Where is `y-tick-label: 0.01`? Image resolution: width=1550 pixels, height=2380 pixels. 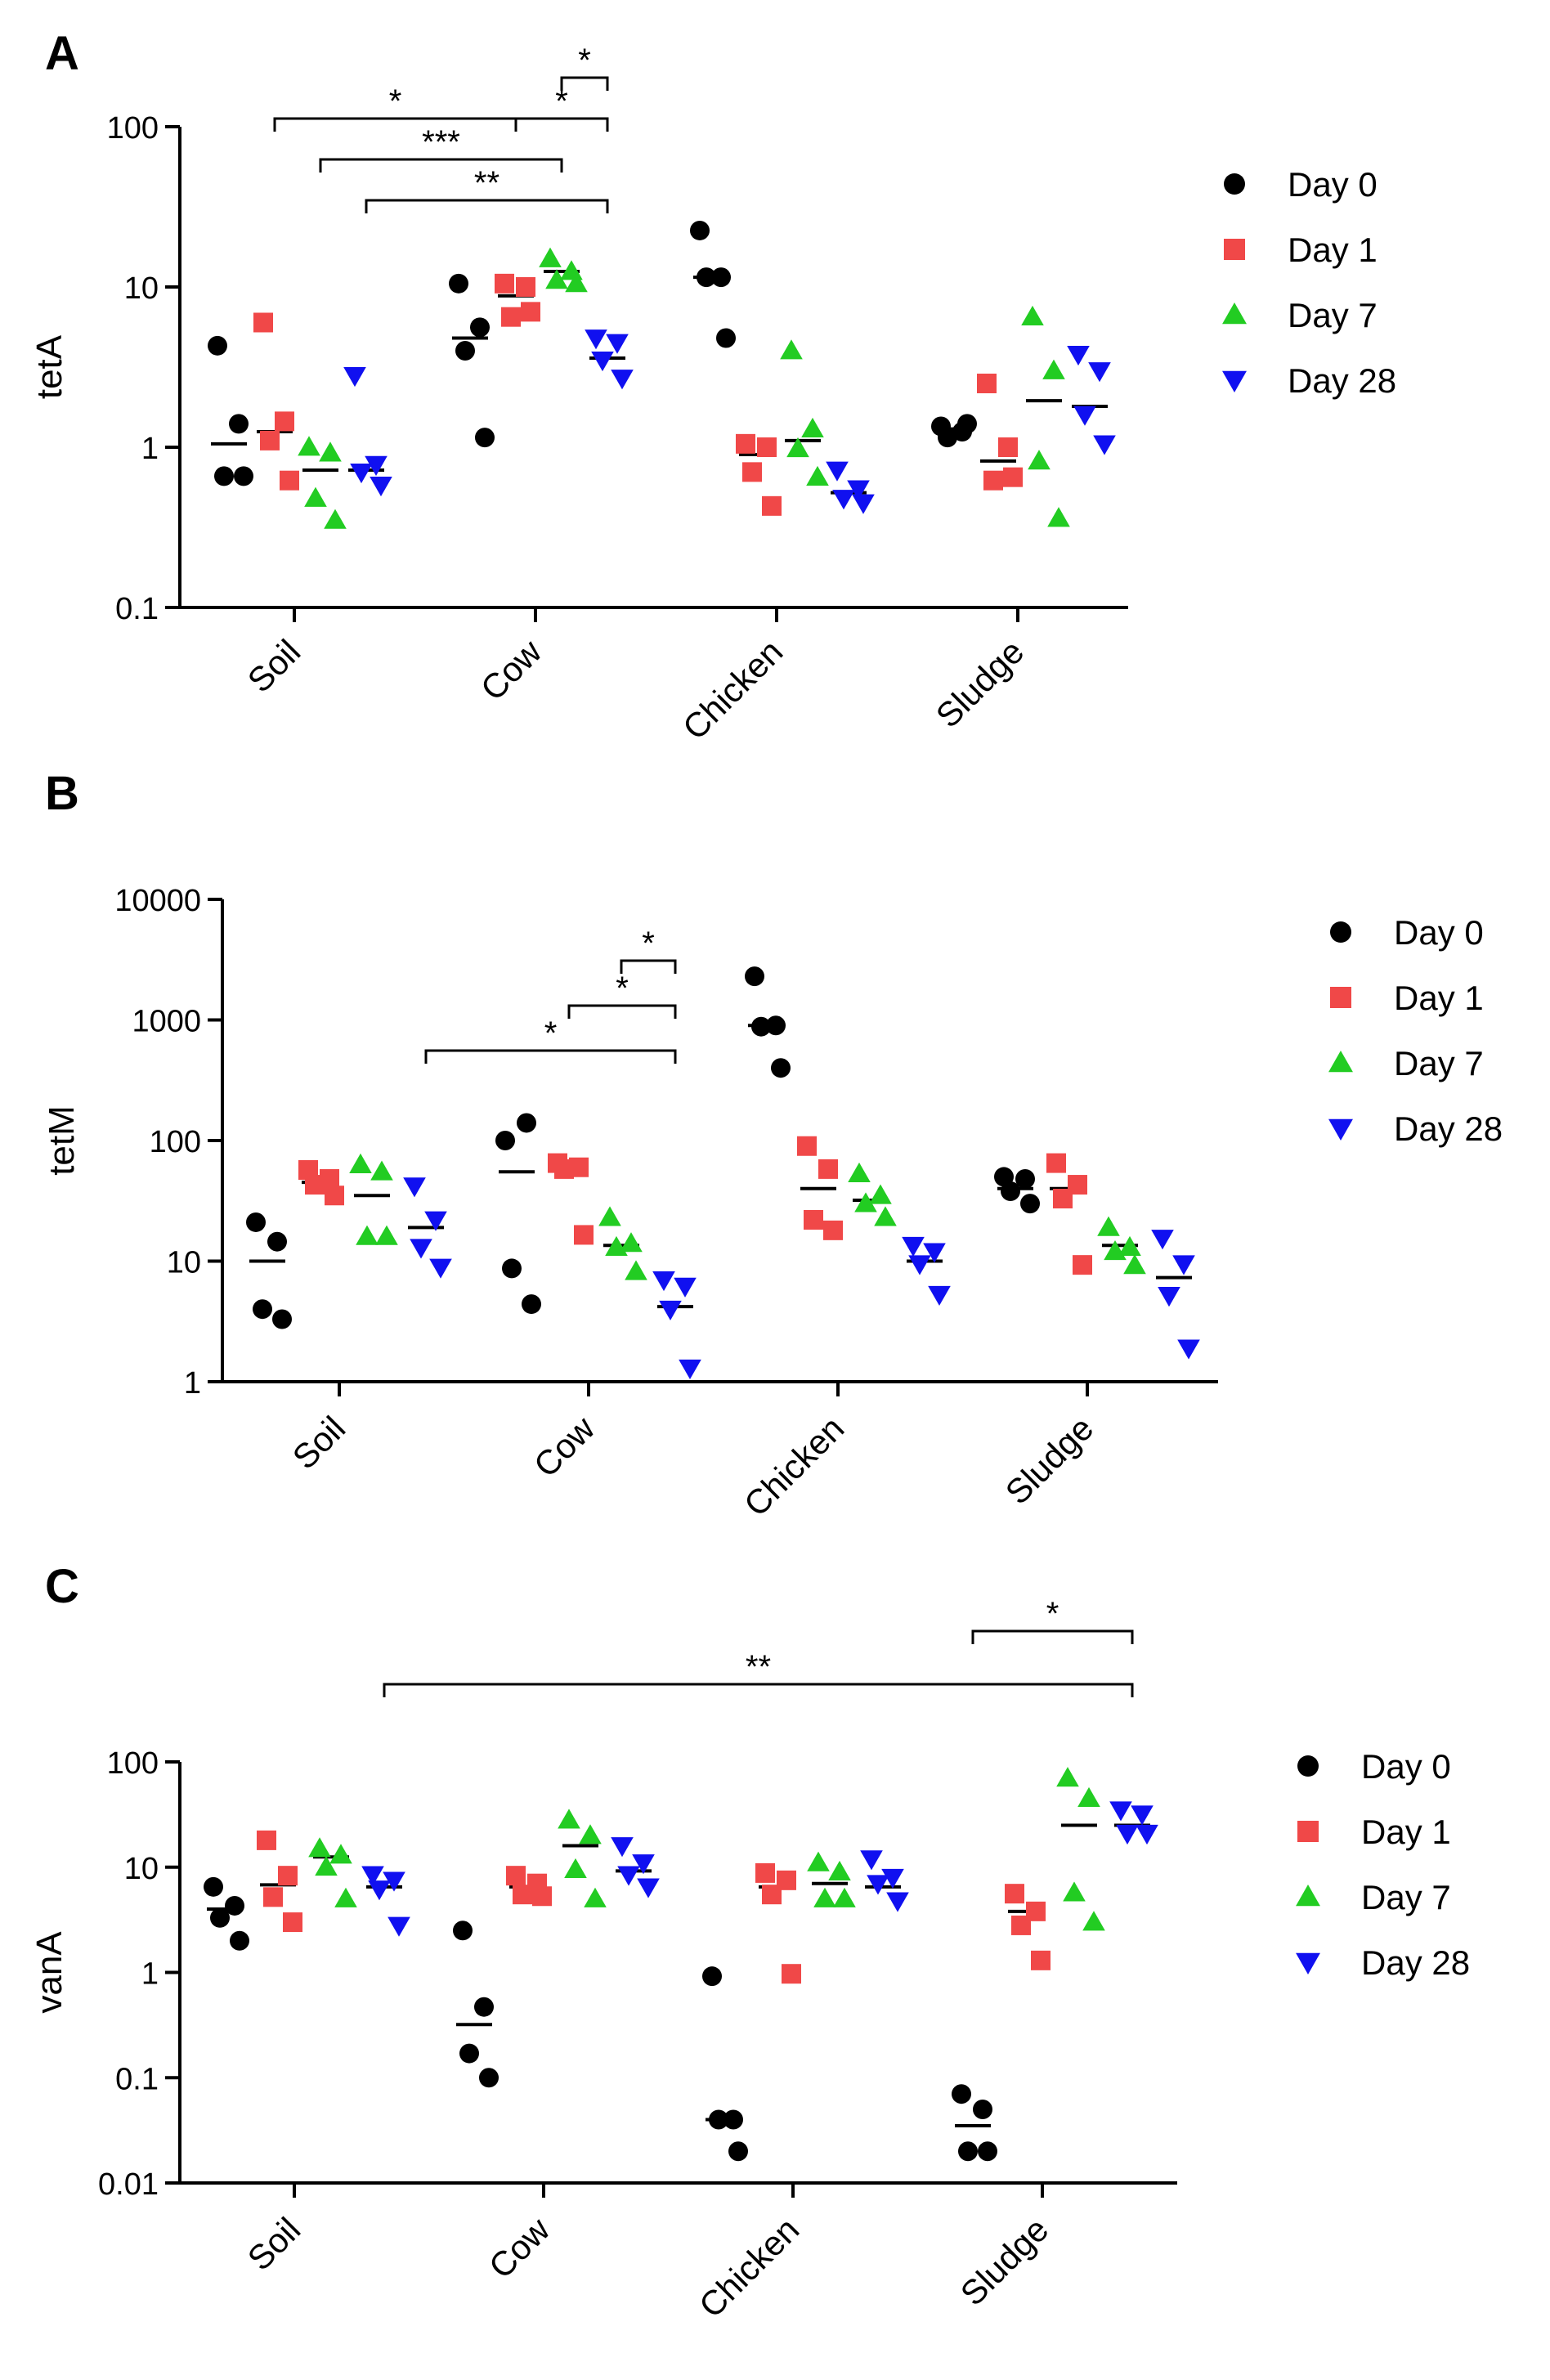 y-tick-label: 0.01 is located at coordinates (128, 2184).